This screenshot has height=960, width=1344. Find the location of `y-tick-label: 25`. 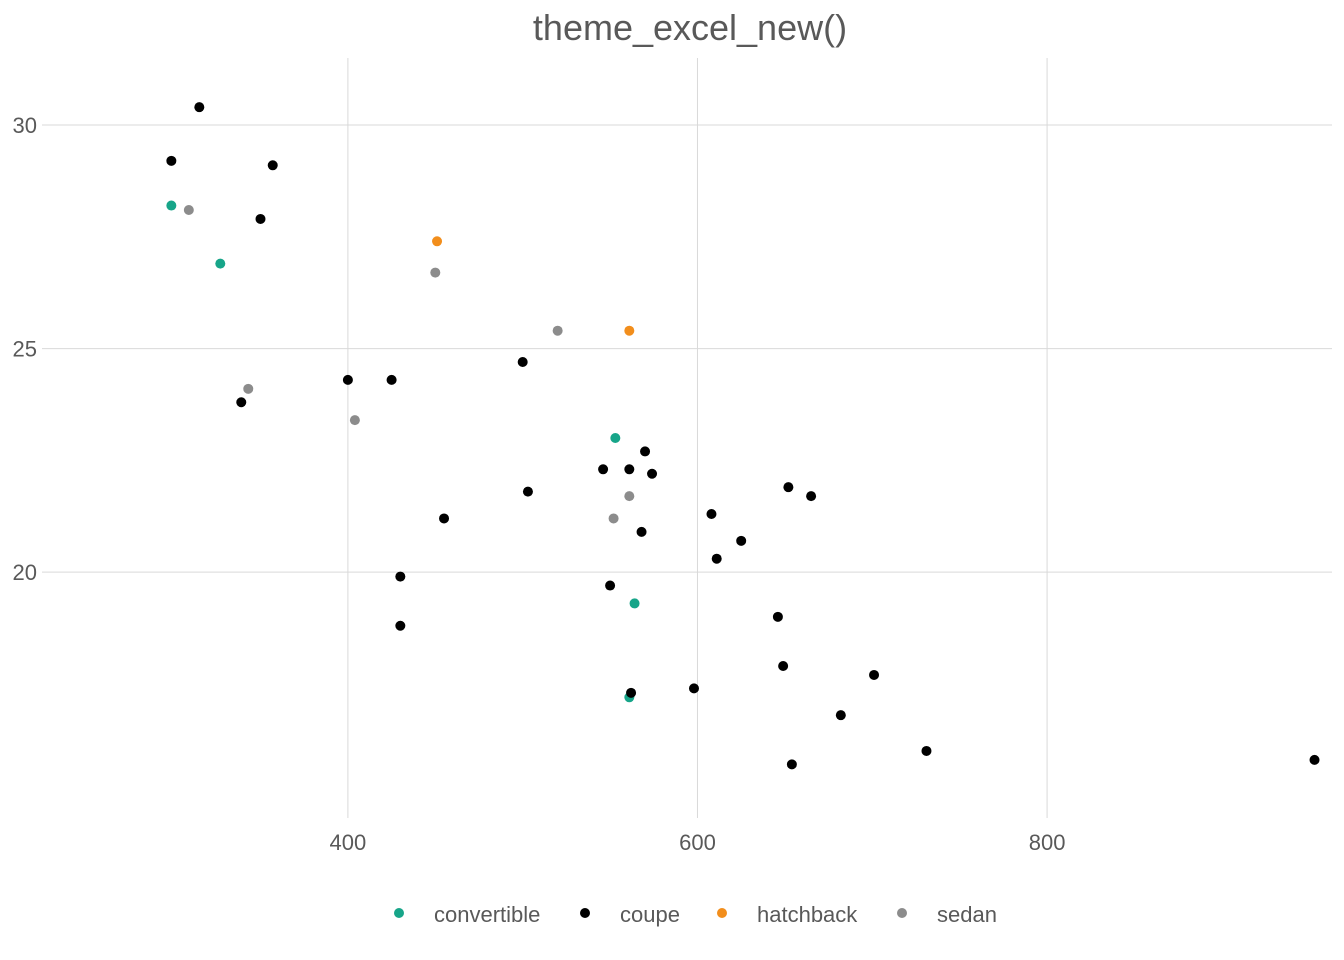

y-tick-label: 25 is located at coordinates (25, 349).